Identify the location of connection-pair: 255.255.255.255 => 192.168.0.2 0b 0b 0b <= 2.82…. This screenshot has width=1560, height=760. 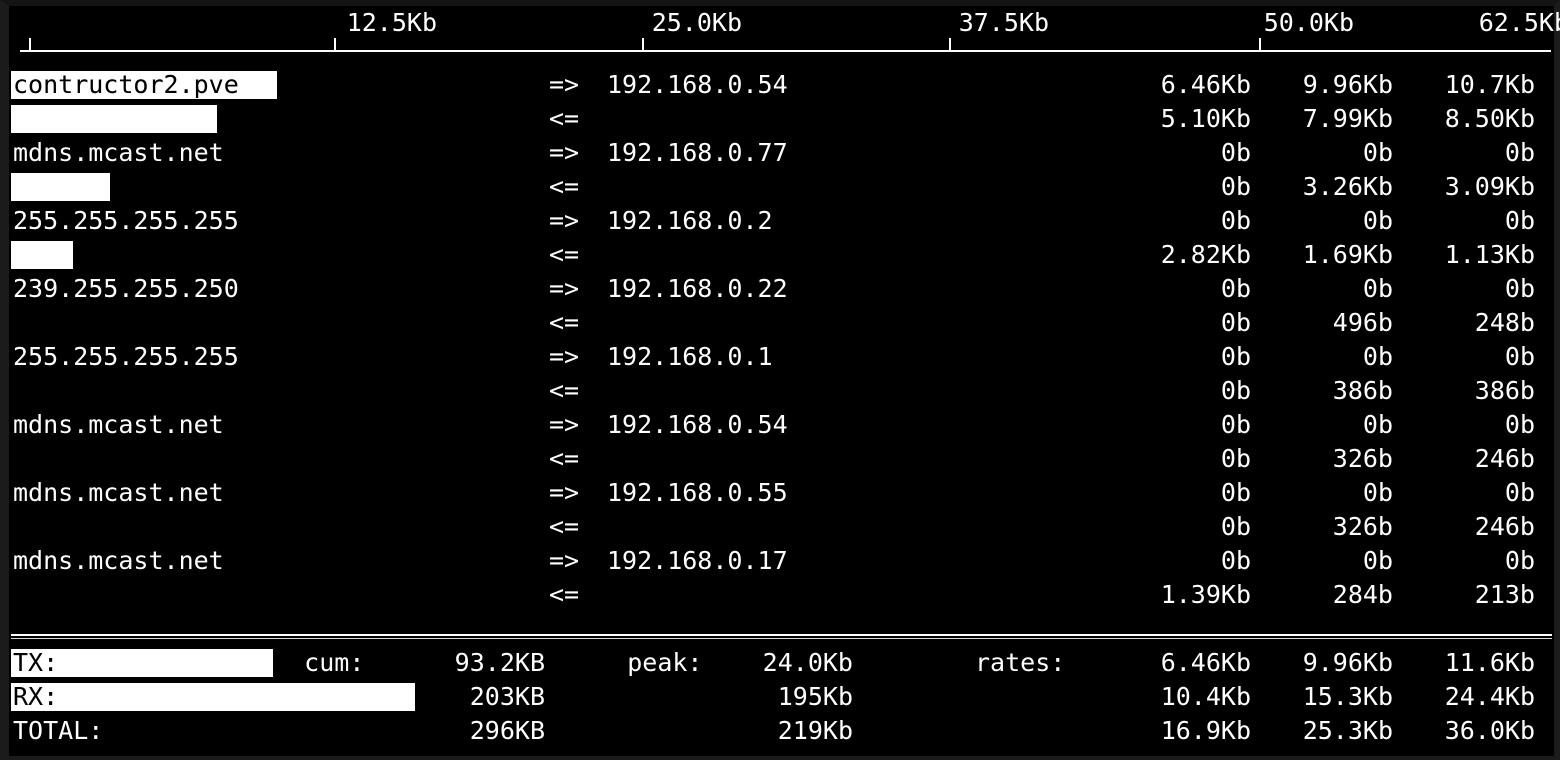
(781, 238).